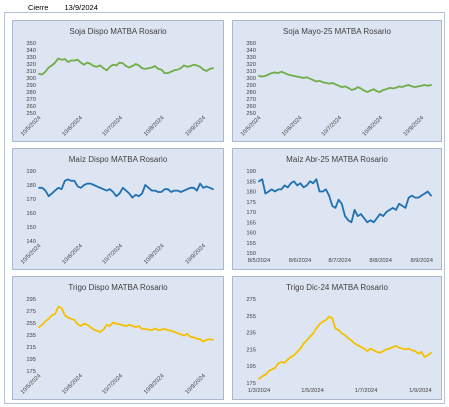  What do you see at coordinates (31, 300) in the screenshot?
I see `y-tick-label: 295` at bounding box center [31, 300].